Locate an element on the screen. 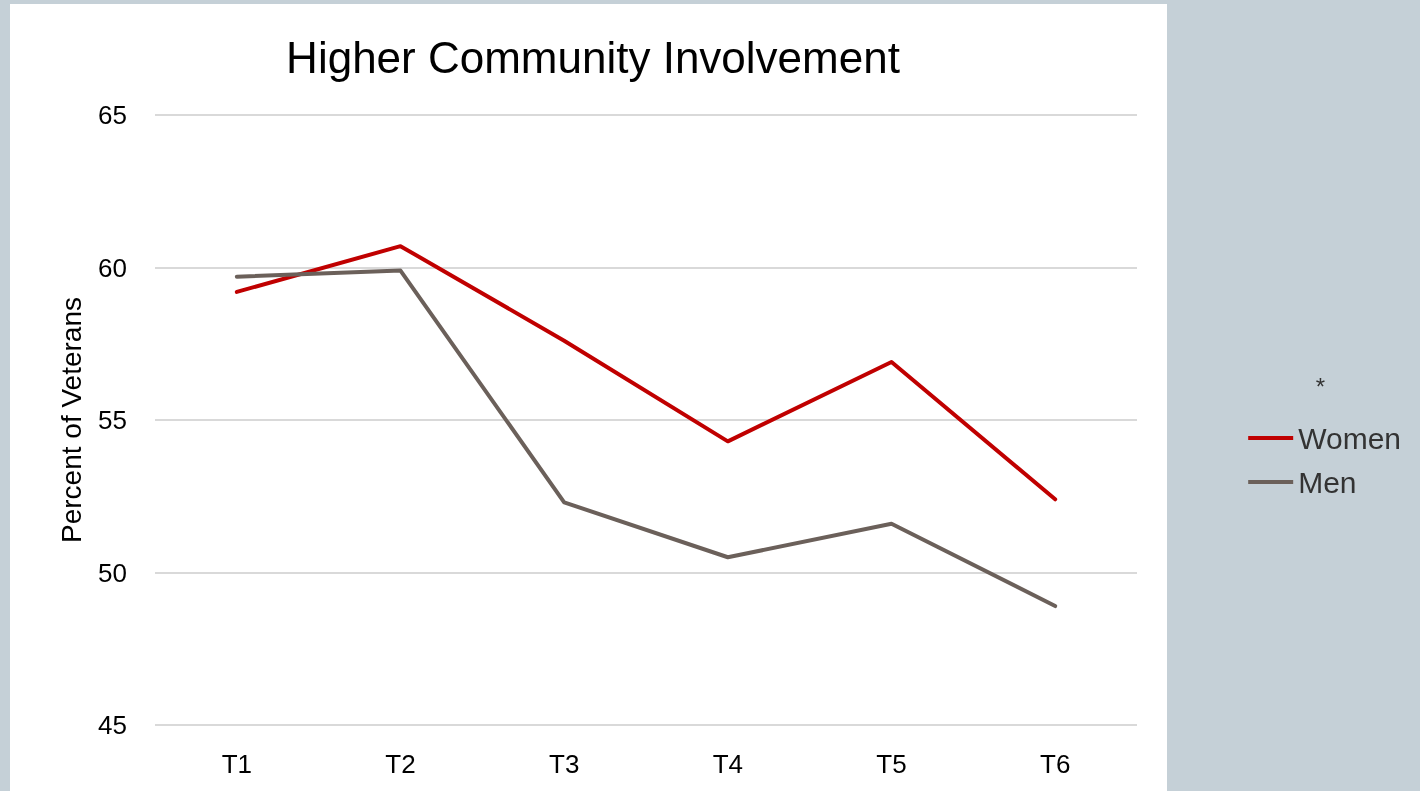  y-tick-label: 65 is located at coordinates (112, 115).